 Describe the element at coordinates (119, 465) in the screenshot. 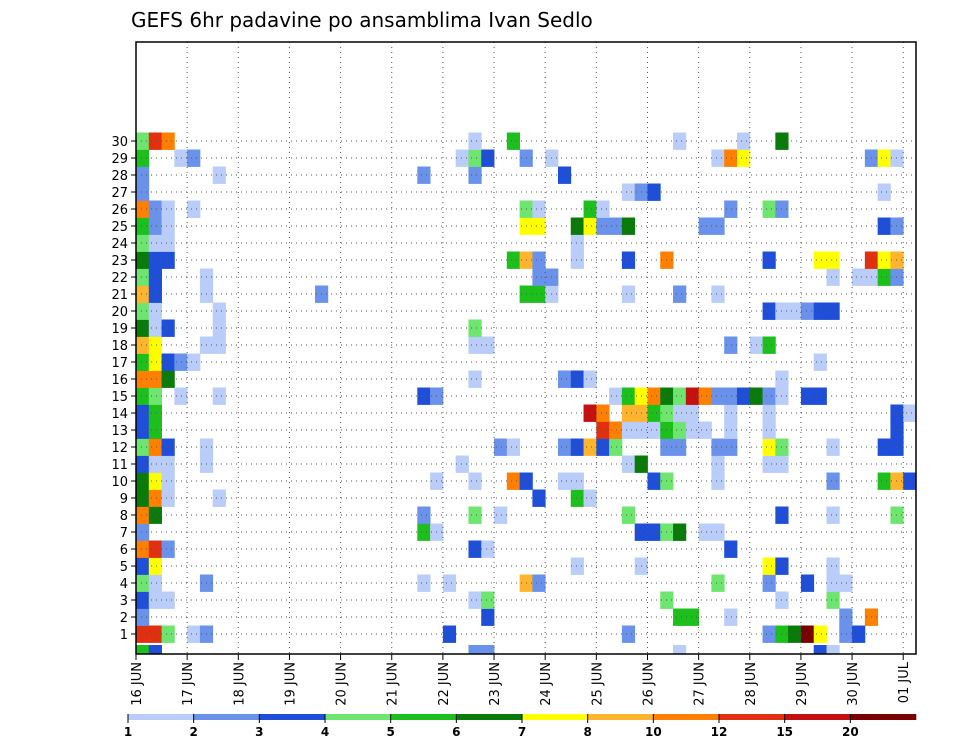

I see `y-tick-label: 11` at that location.